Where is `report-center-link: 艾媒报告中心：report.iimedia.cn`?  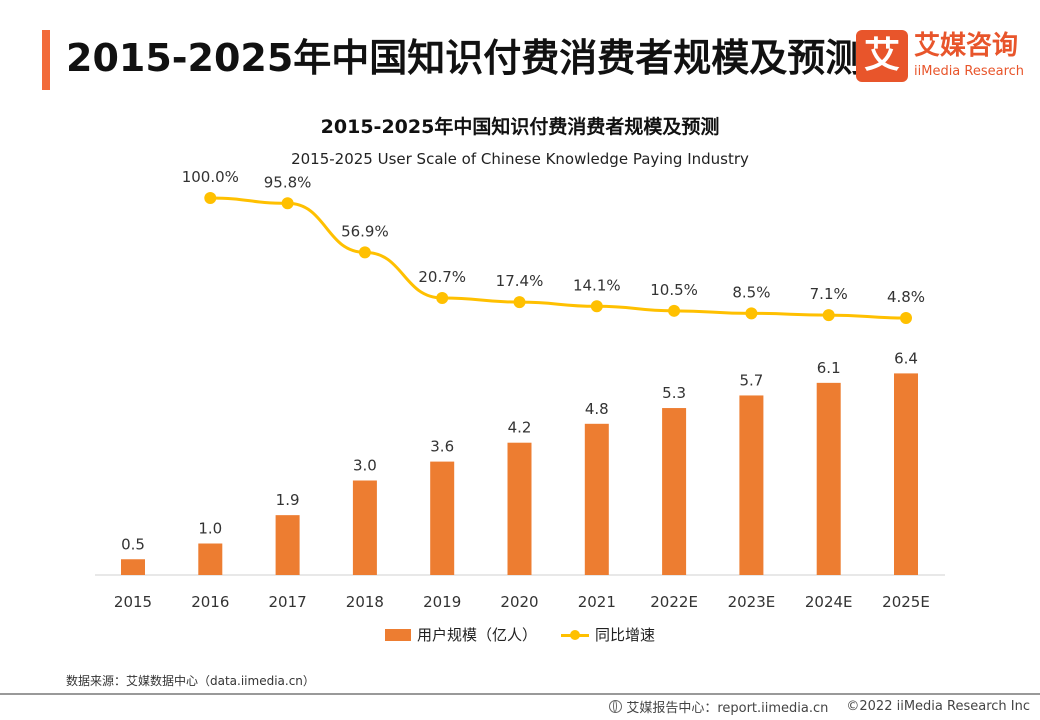
report-center-link: 艾媒报告中心：report.iimedia.cn is located at coordinates (727, 708).